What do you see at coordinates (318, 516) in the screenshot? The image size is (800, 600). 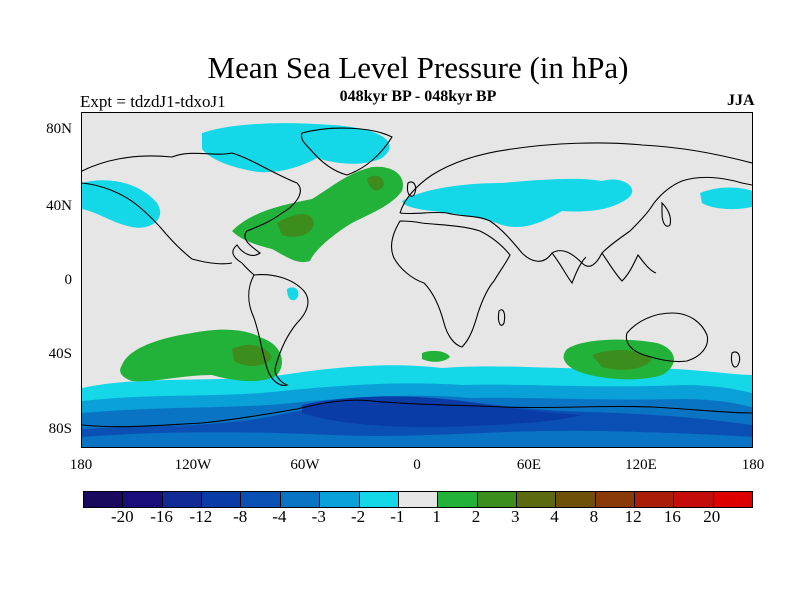 I see `colorbar-label: -3` at bounding box center [318, 516].